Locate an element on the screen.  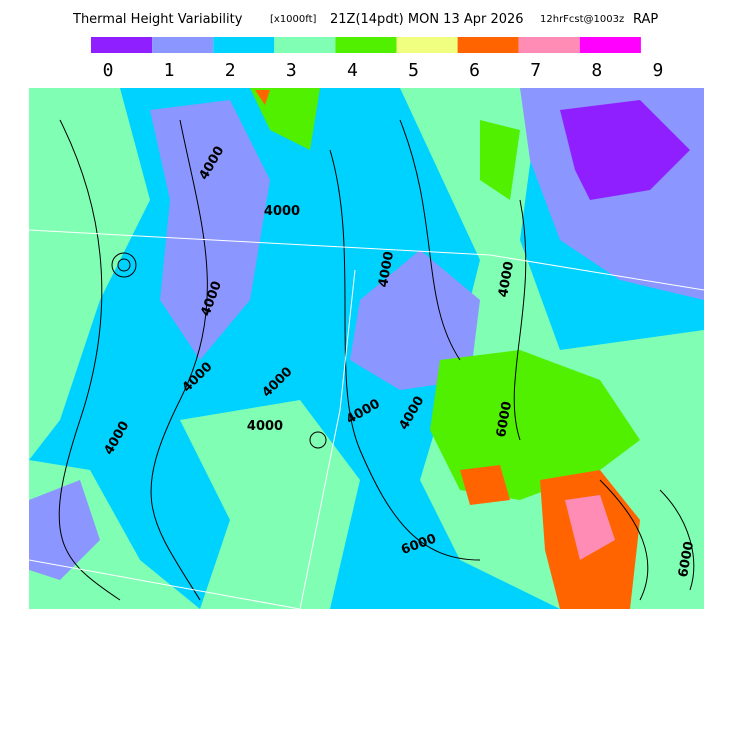
model: RAP is located at coordinates (645, 19).